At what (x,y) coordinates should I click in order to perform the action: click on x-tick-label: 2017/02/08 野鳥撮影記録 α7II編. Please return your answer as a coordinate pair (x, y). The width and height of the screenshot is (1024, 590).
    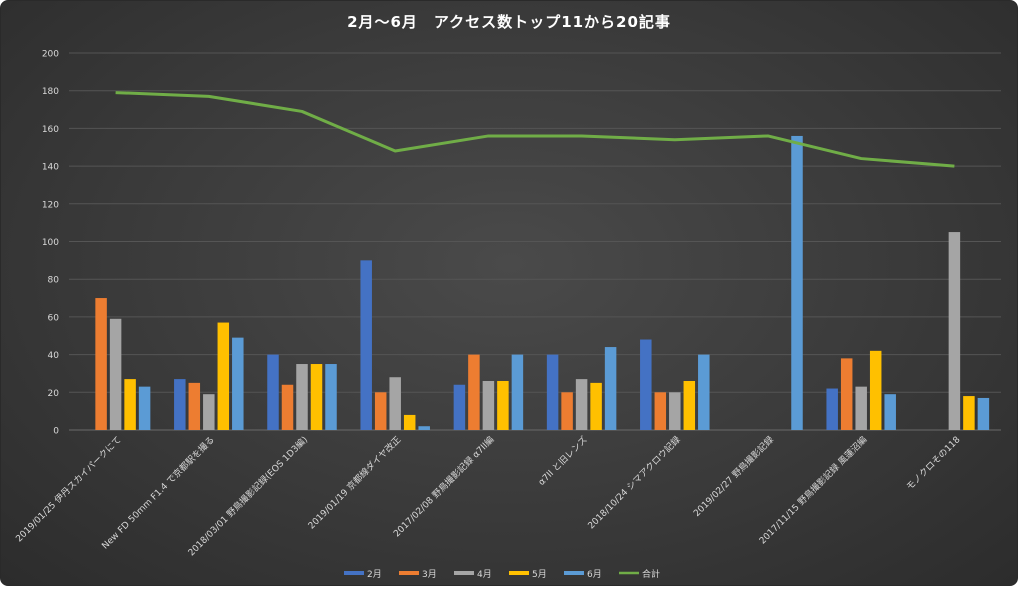
    Looking at the image, I should click on (444, 487).